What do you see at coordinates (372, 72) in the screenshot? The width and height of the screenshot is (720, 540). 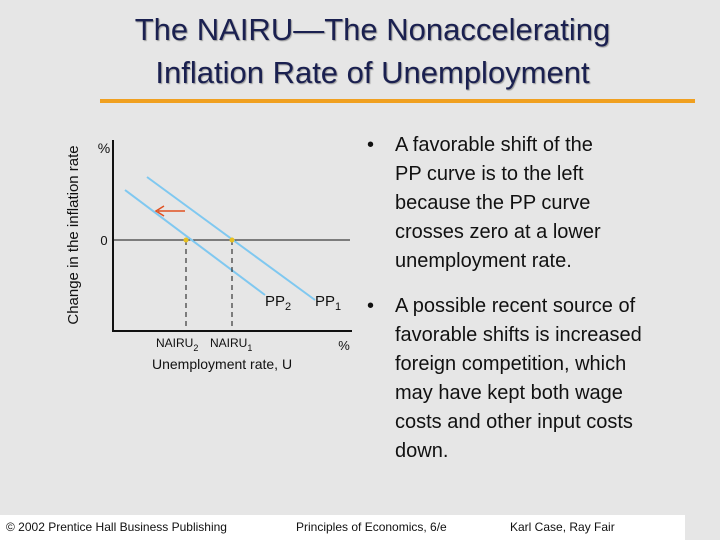 I see `title-line: Inflation Rate of Unemployment` at bounding box center [372, 72].